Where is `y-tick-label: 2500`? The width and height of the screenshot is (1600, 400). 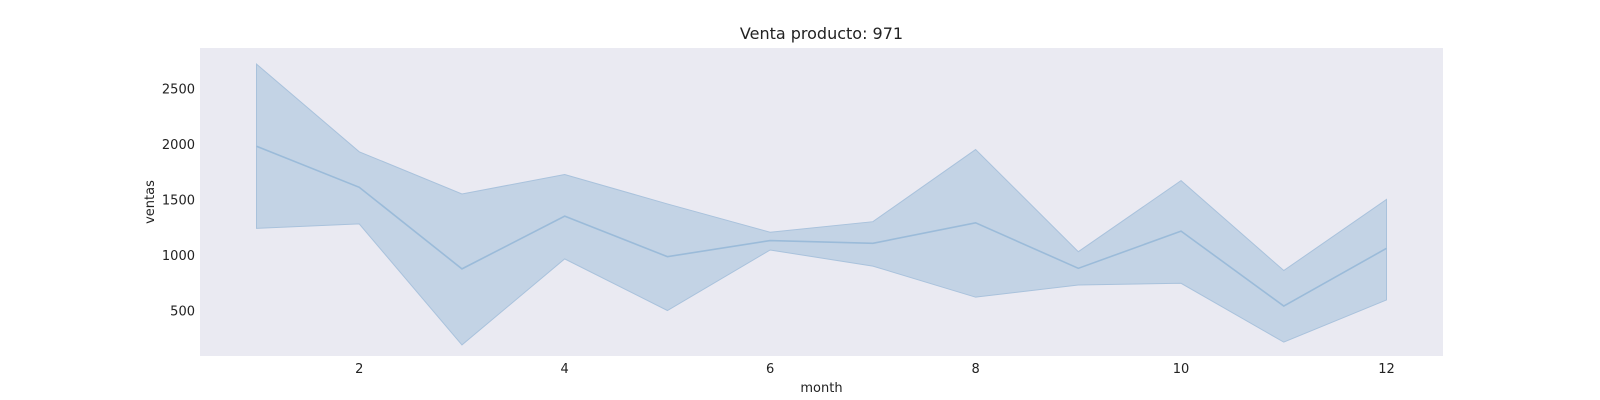 y-tick-label: 2500 is located at coordinates (178, 90).